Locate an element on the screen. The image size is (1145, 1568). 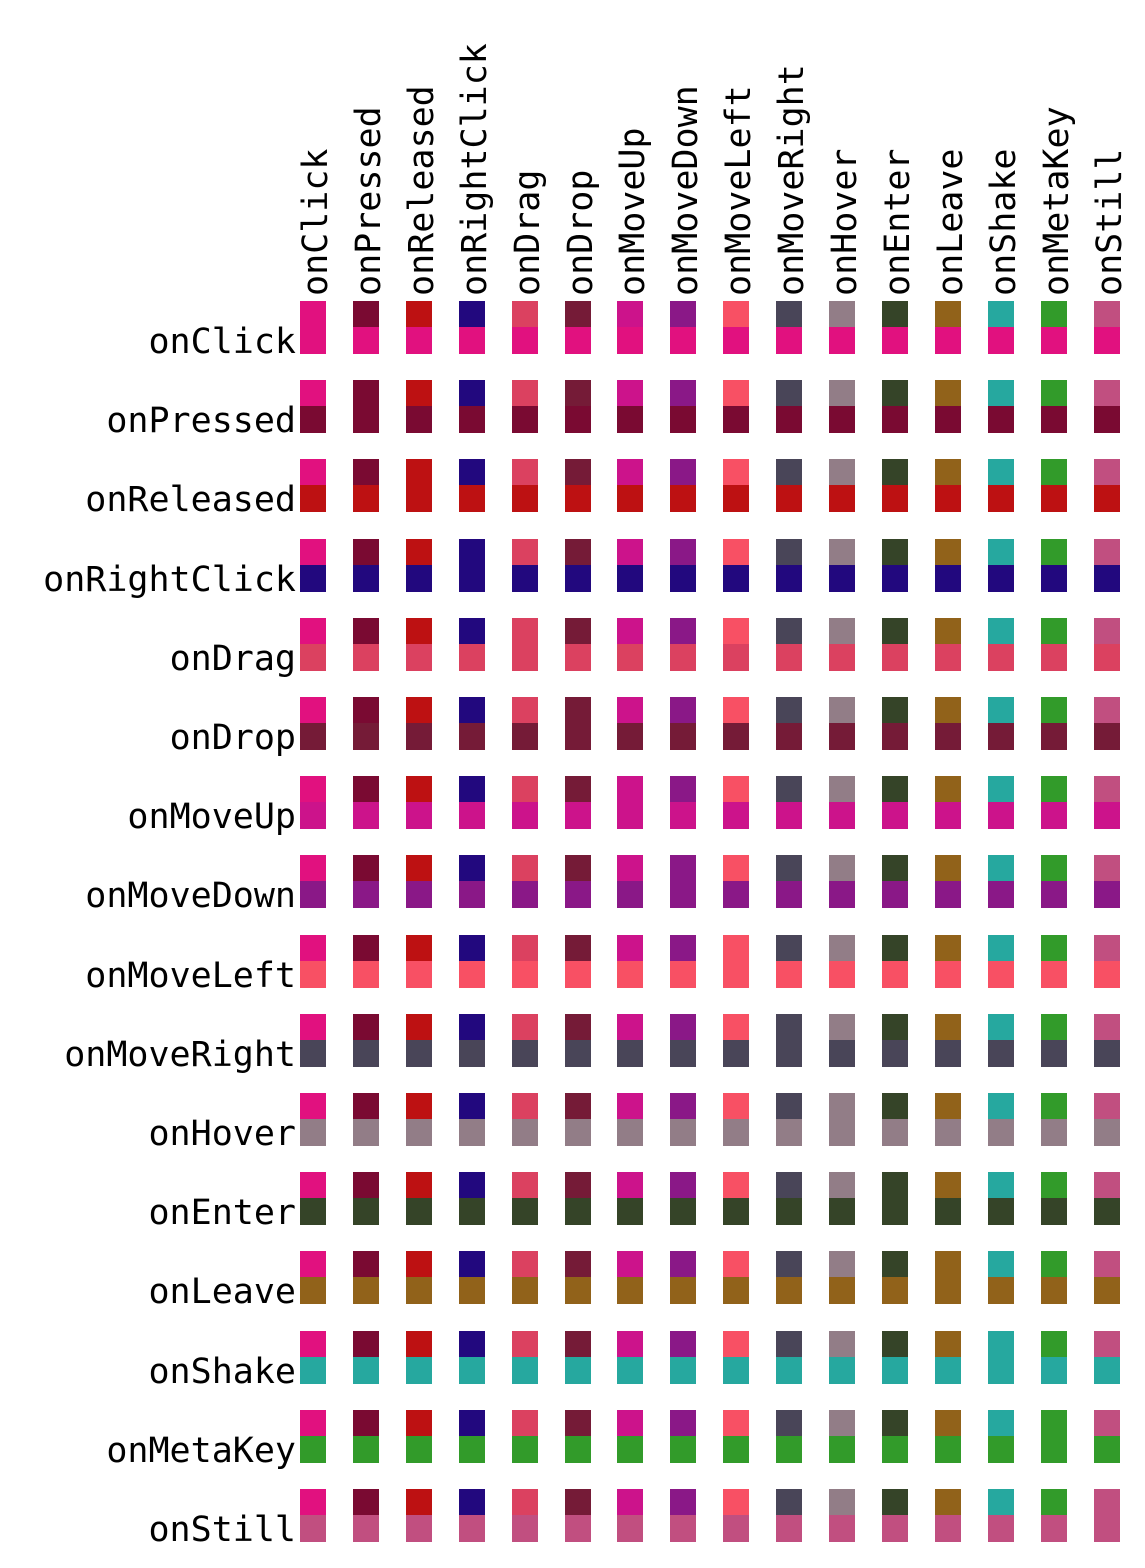
cell-onMoveUp-onMoveUp is located at coordinates (630, 803).